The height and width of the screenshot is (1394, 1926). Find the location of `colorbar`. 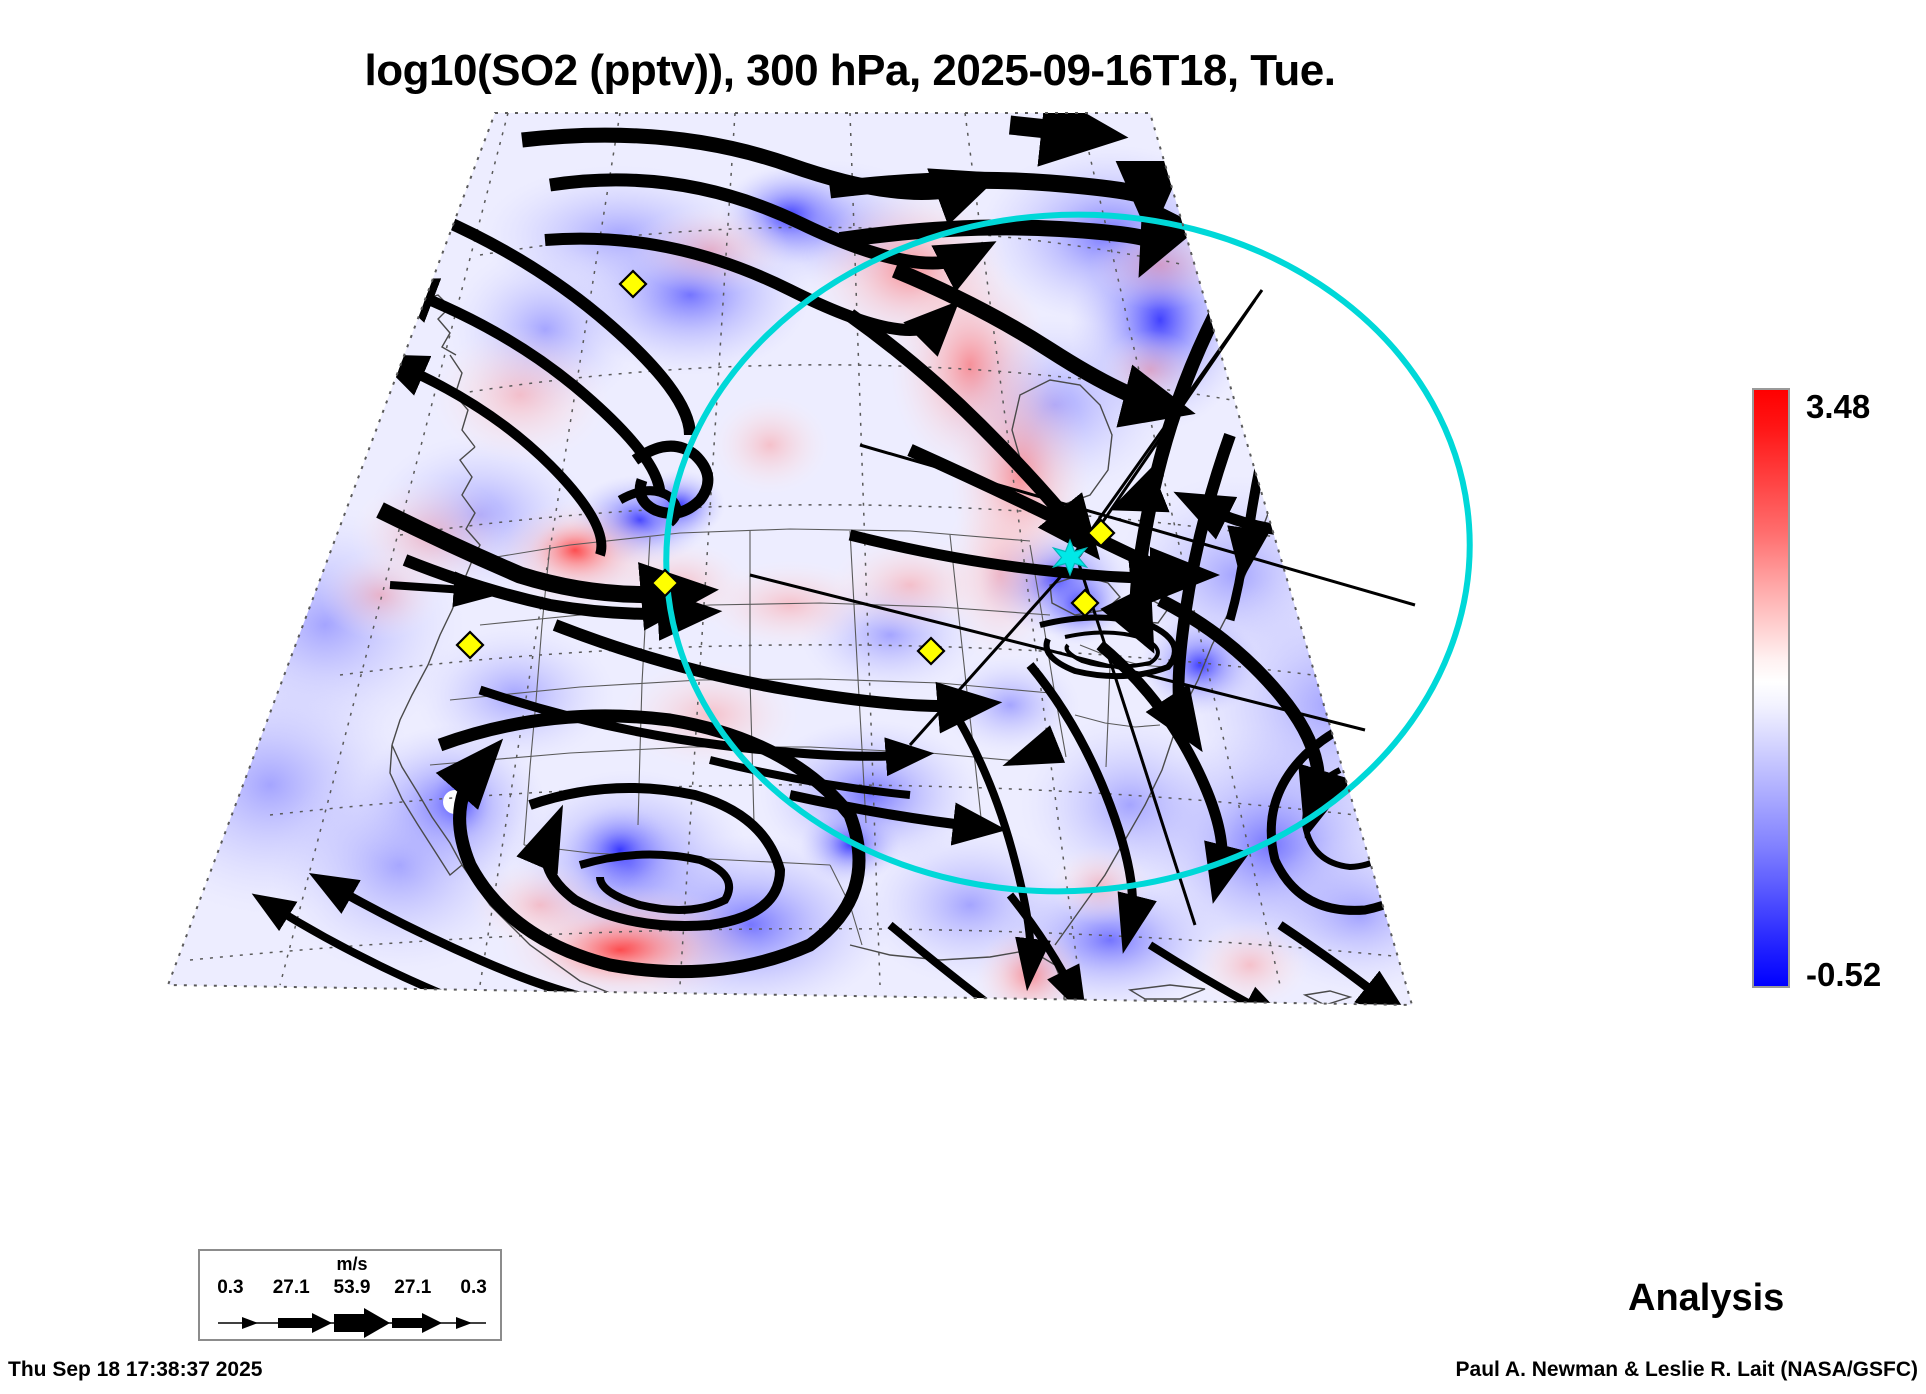

colorbar is located at coordinates (1771, 688).